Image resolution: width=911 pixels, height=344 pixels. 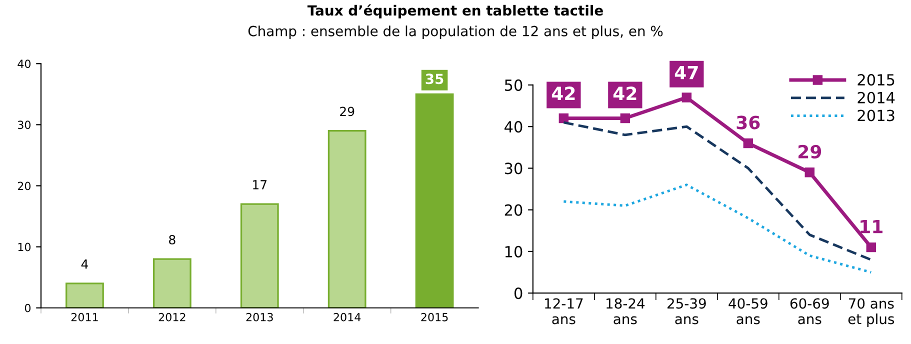 I want to click on x-tick-label: 2015, so click(x=434, y=317).